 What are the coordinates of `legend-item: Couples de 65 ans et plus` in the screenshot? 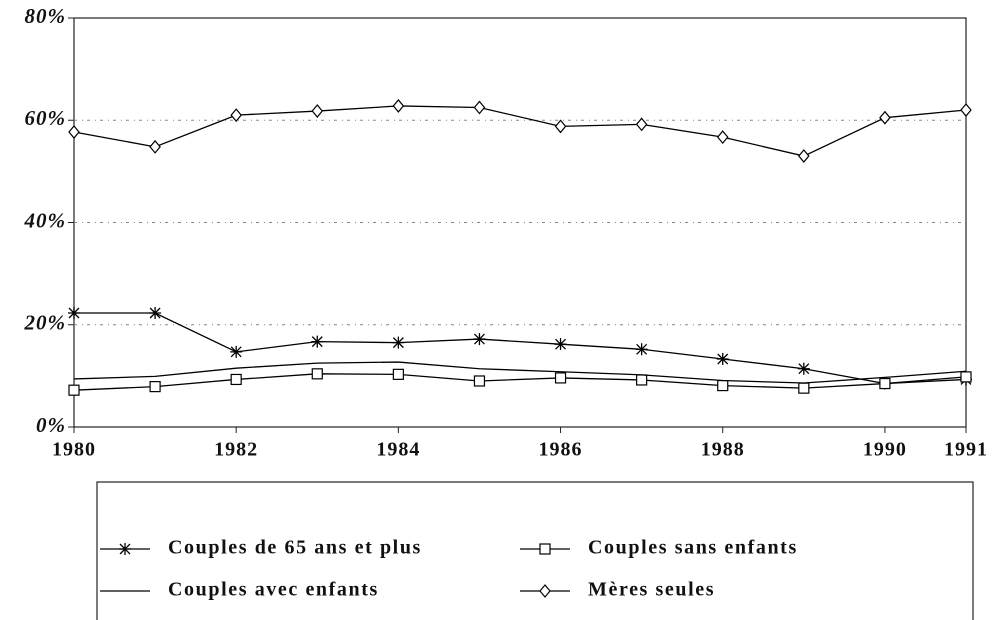 It's located at (261, 548).